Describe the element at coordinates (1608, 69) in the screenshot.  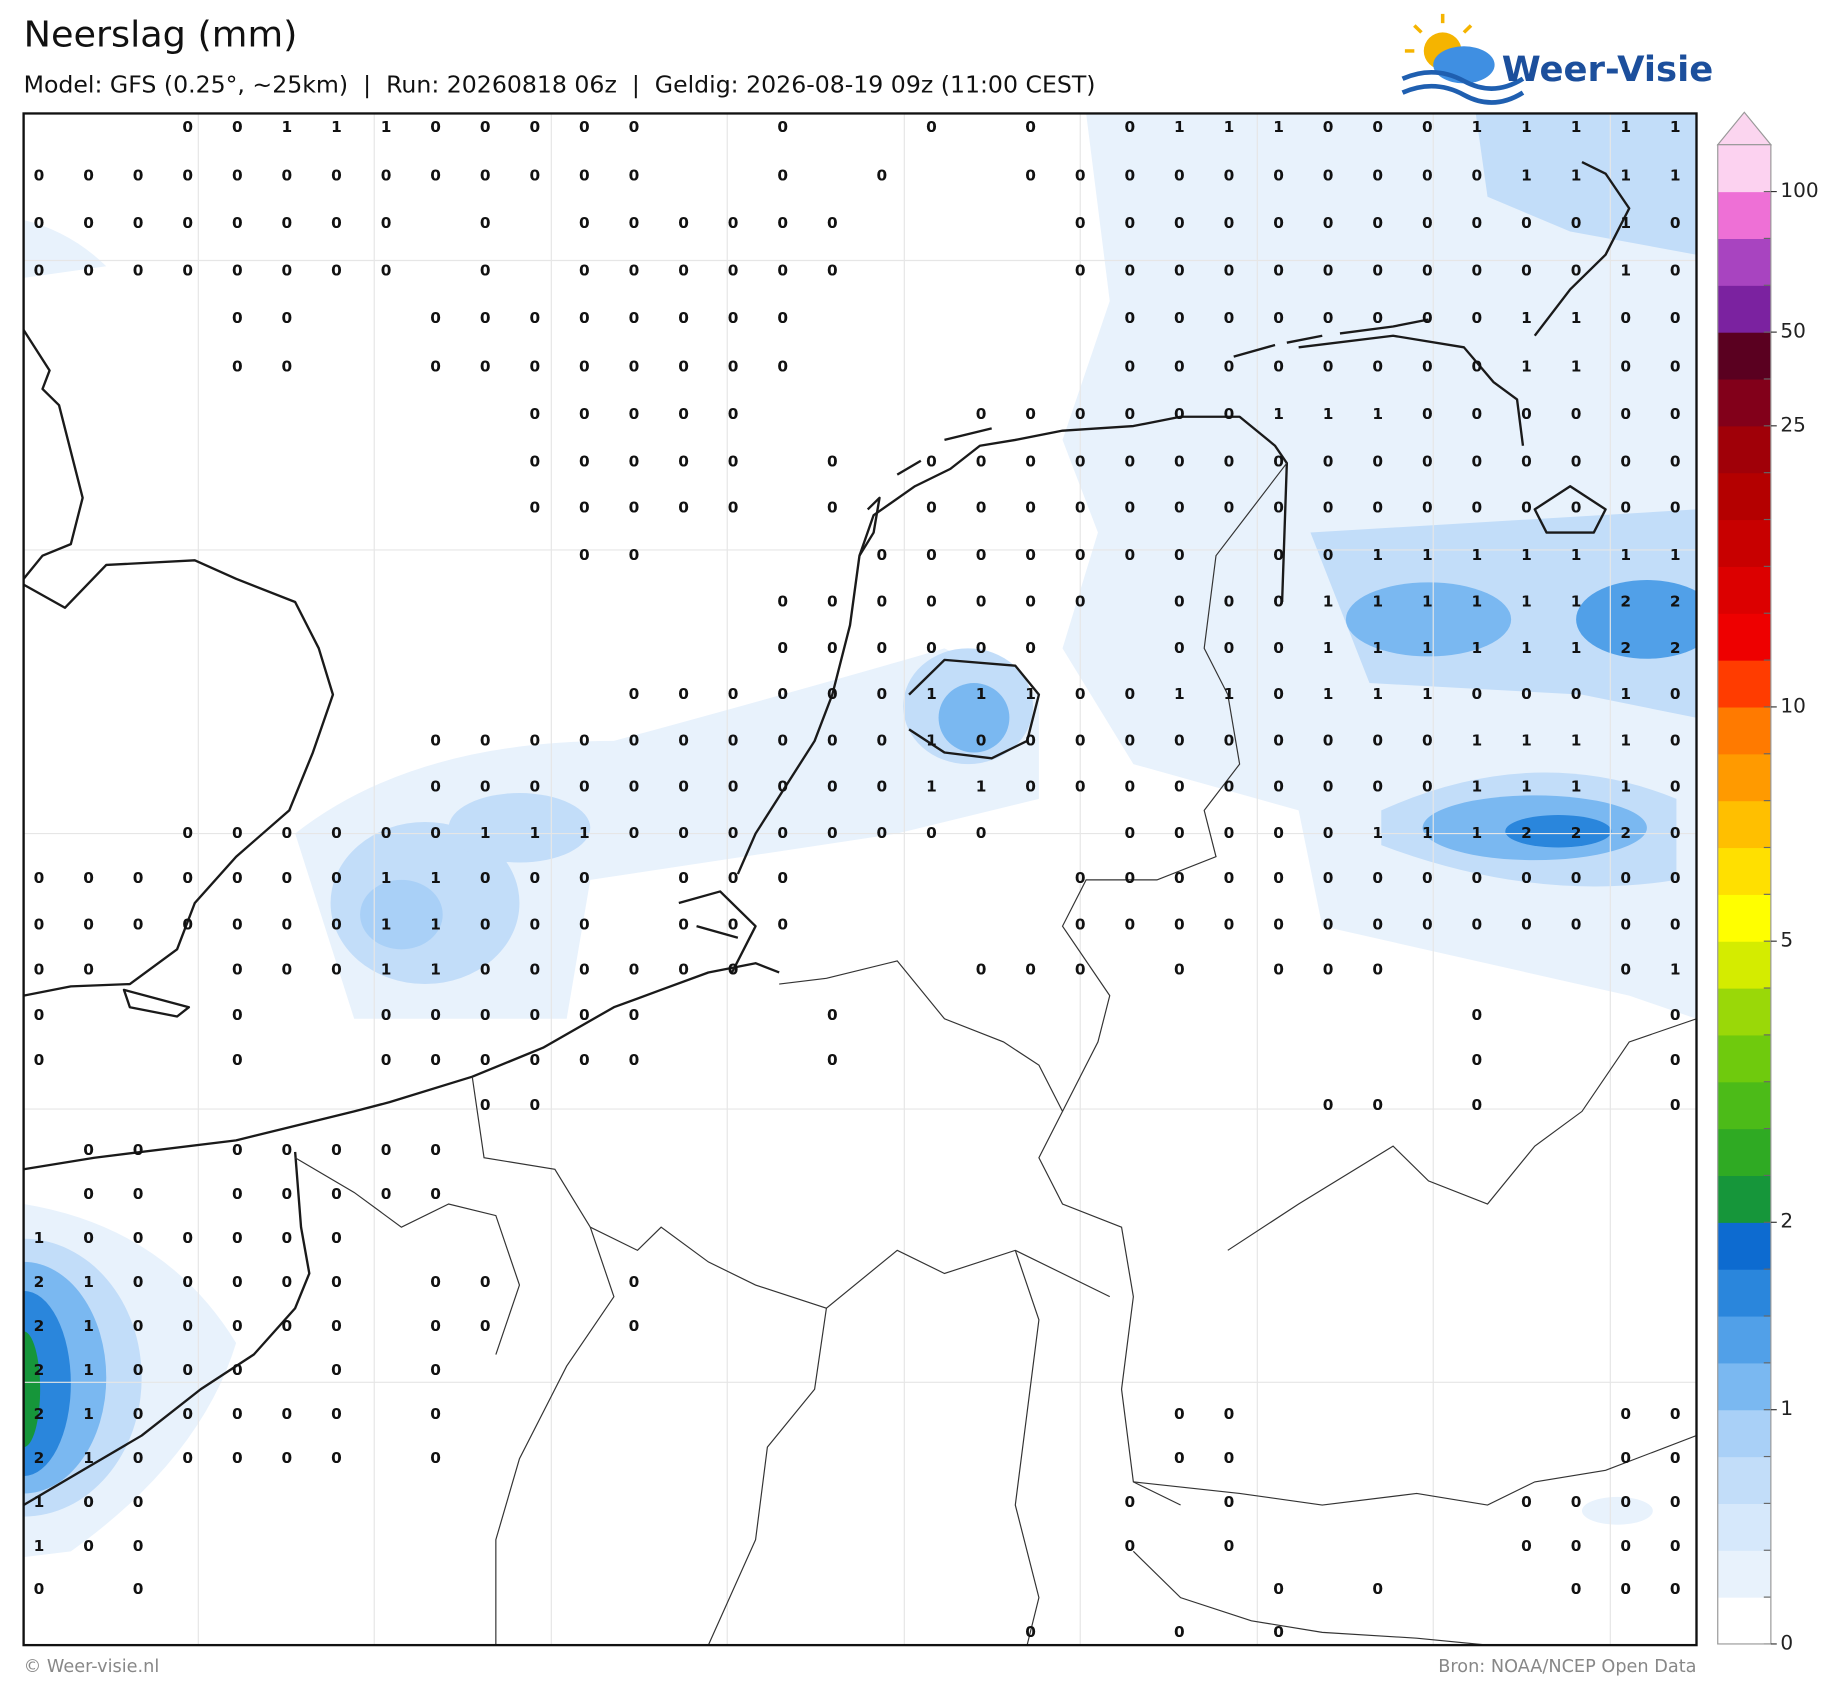
I see `logo-text: Weer-Visie` at that location.